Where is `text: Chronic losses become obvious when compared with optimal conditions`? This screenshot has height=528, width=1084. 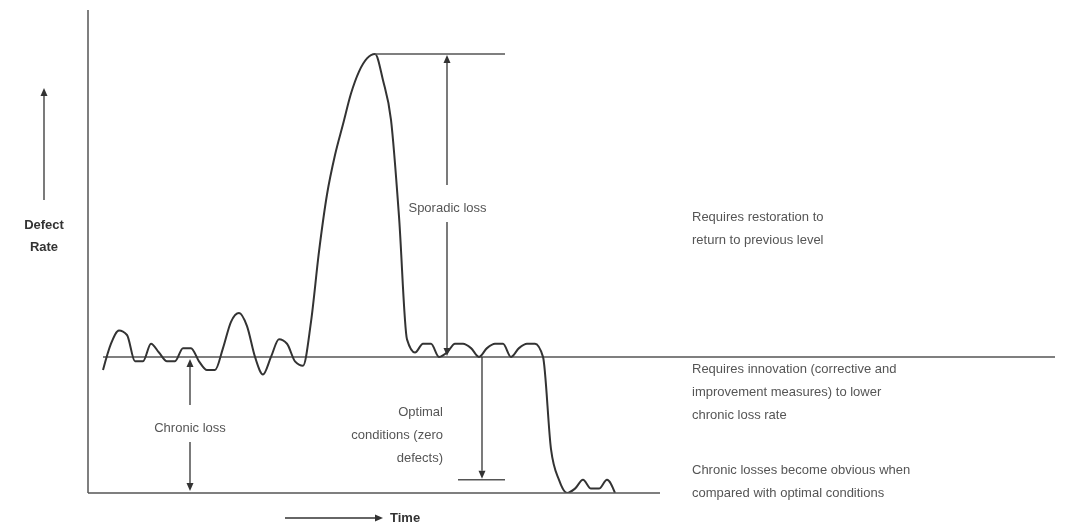
text: Chronic losses become obvious when compared with optimal conditions is located at coordinates (802, 481).